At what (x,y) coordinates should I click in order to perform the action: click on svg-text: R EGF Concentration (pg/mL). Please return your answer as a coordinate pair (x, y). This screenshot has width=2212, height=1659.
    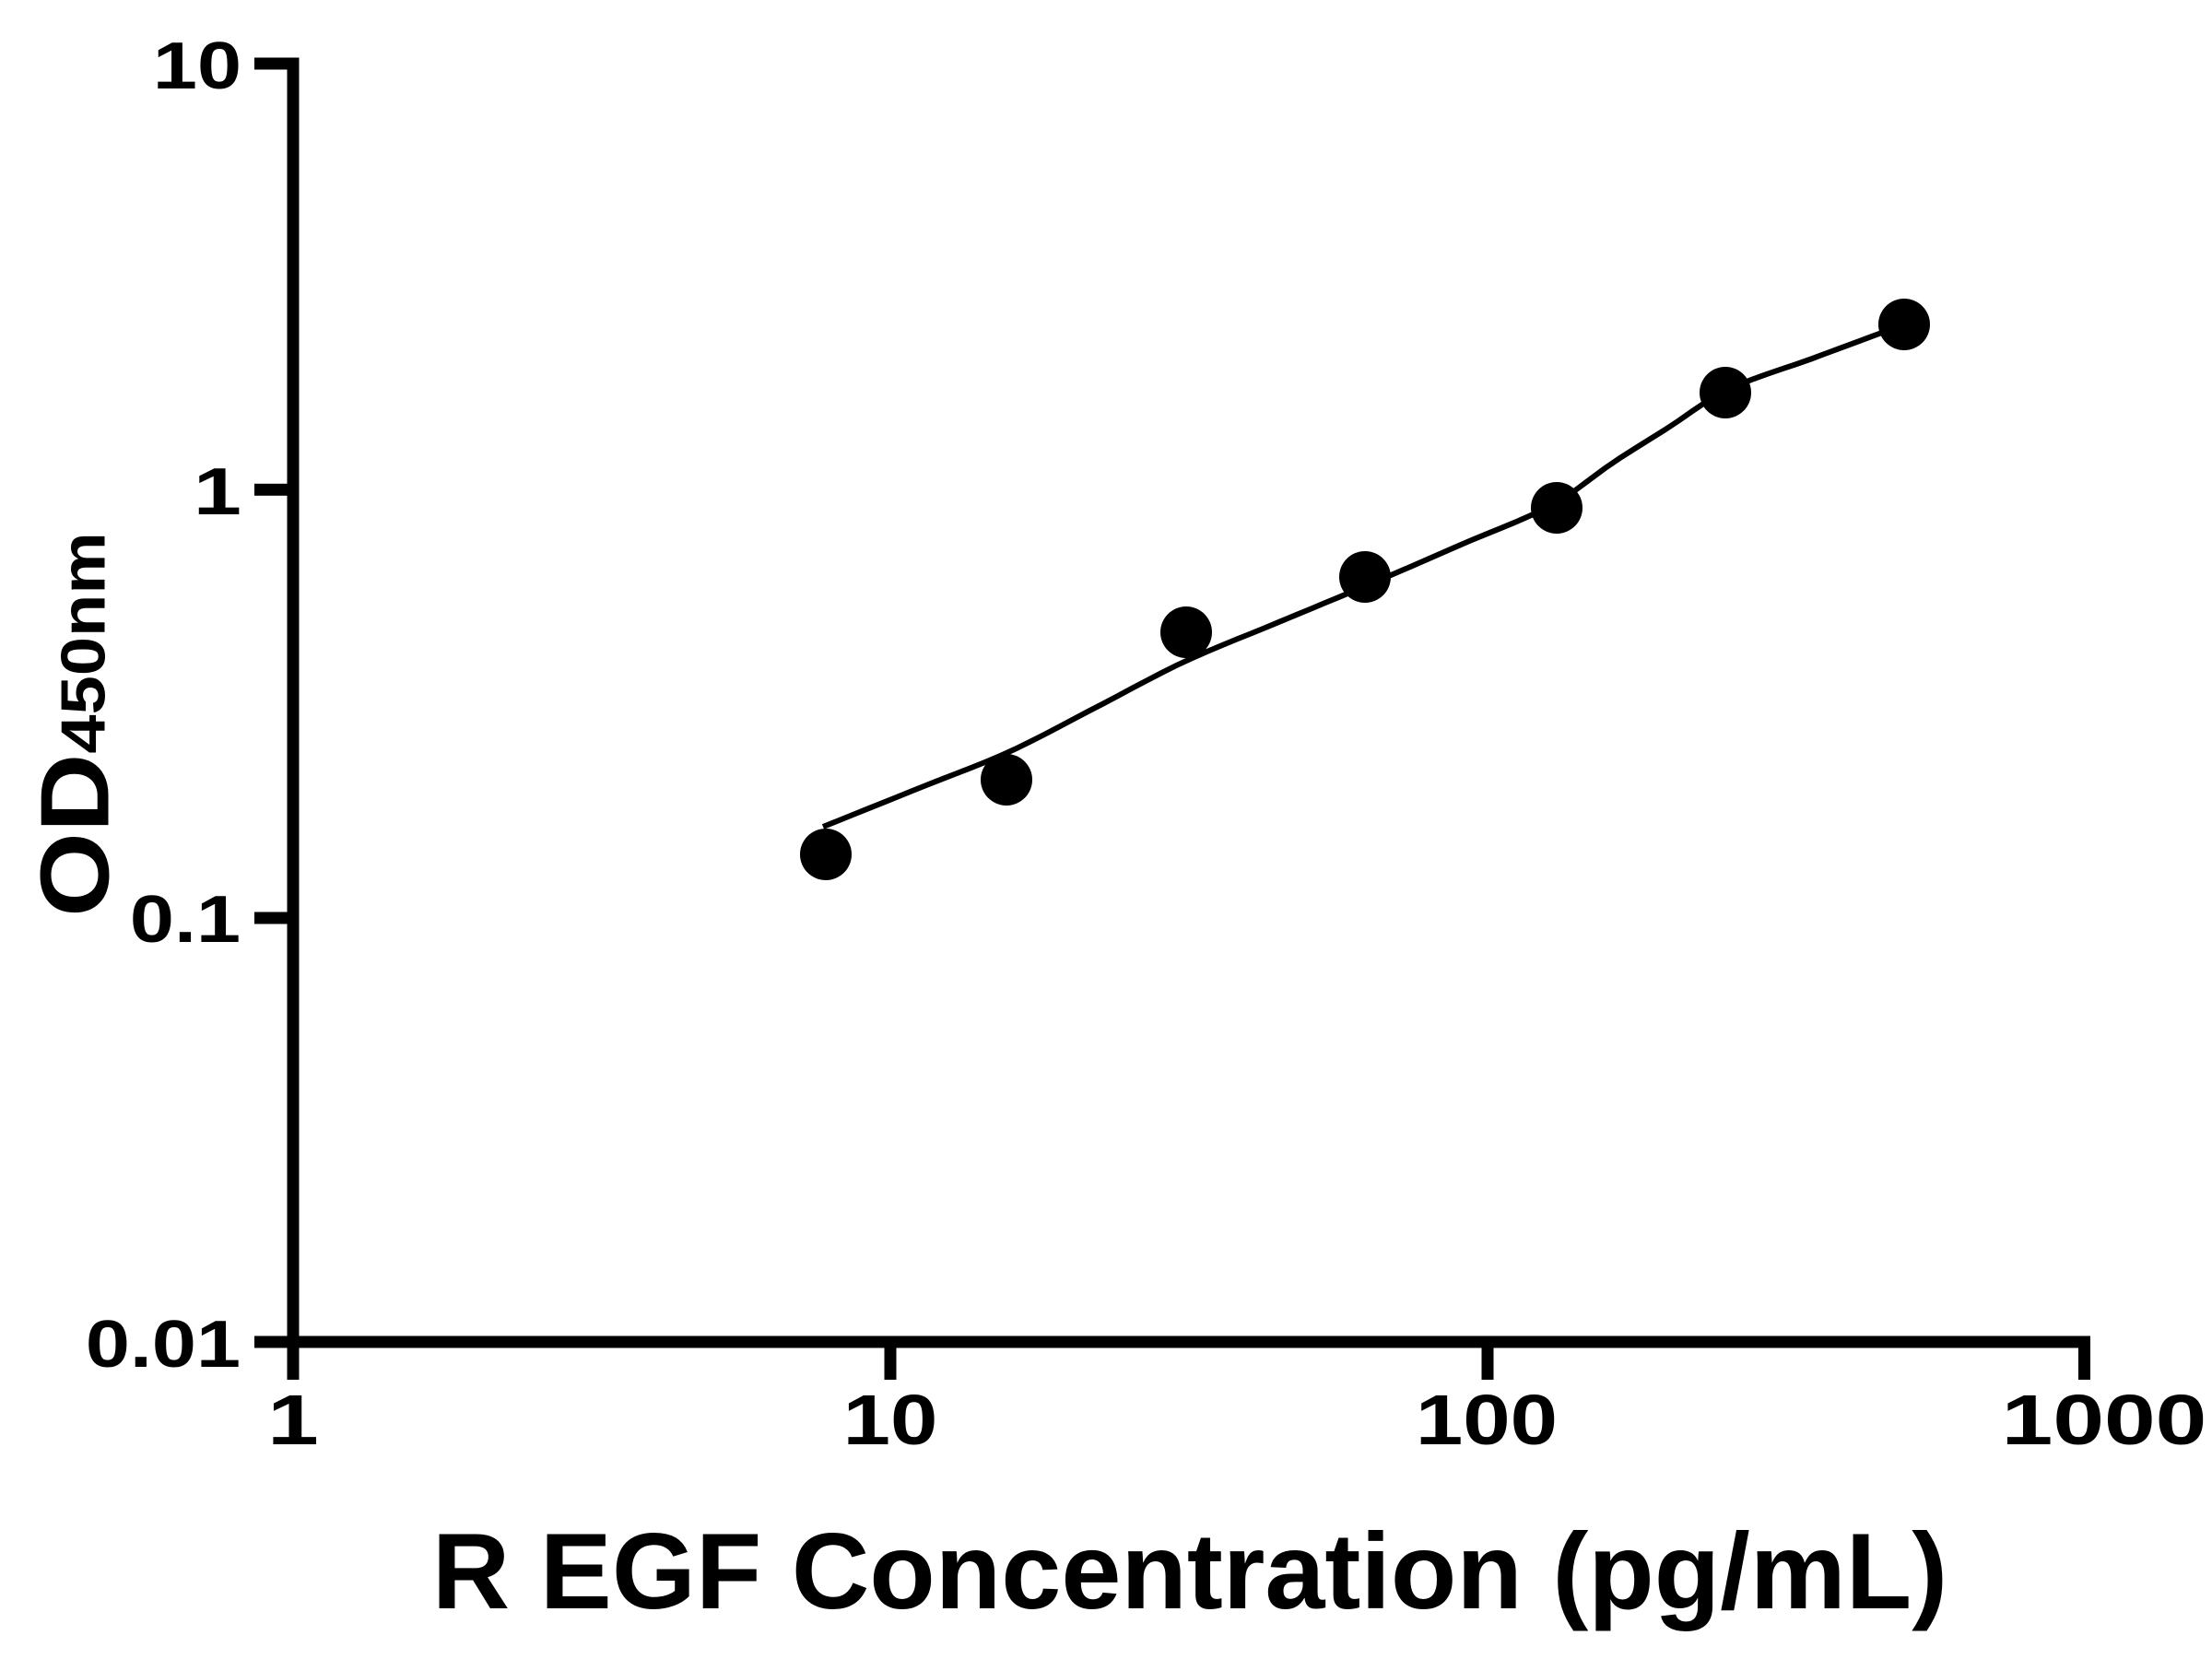
    Looking at the image, I should click on (1189, 1571).